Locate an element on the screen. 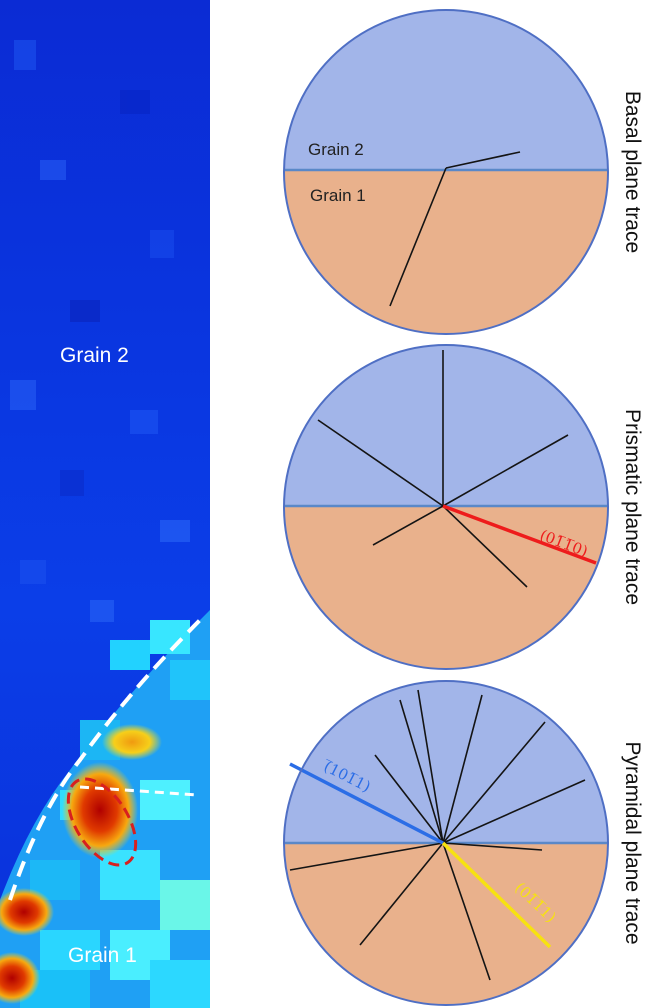 Image resolution: width=654 pixels, height=1008 pixels. prismatic-grain2-half is located at coordinates (446, 425).